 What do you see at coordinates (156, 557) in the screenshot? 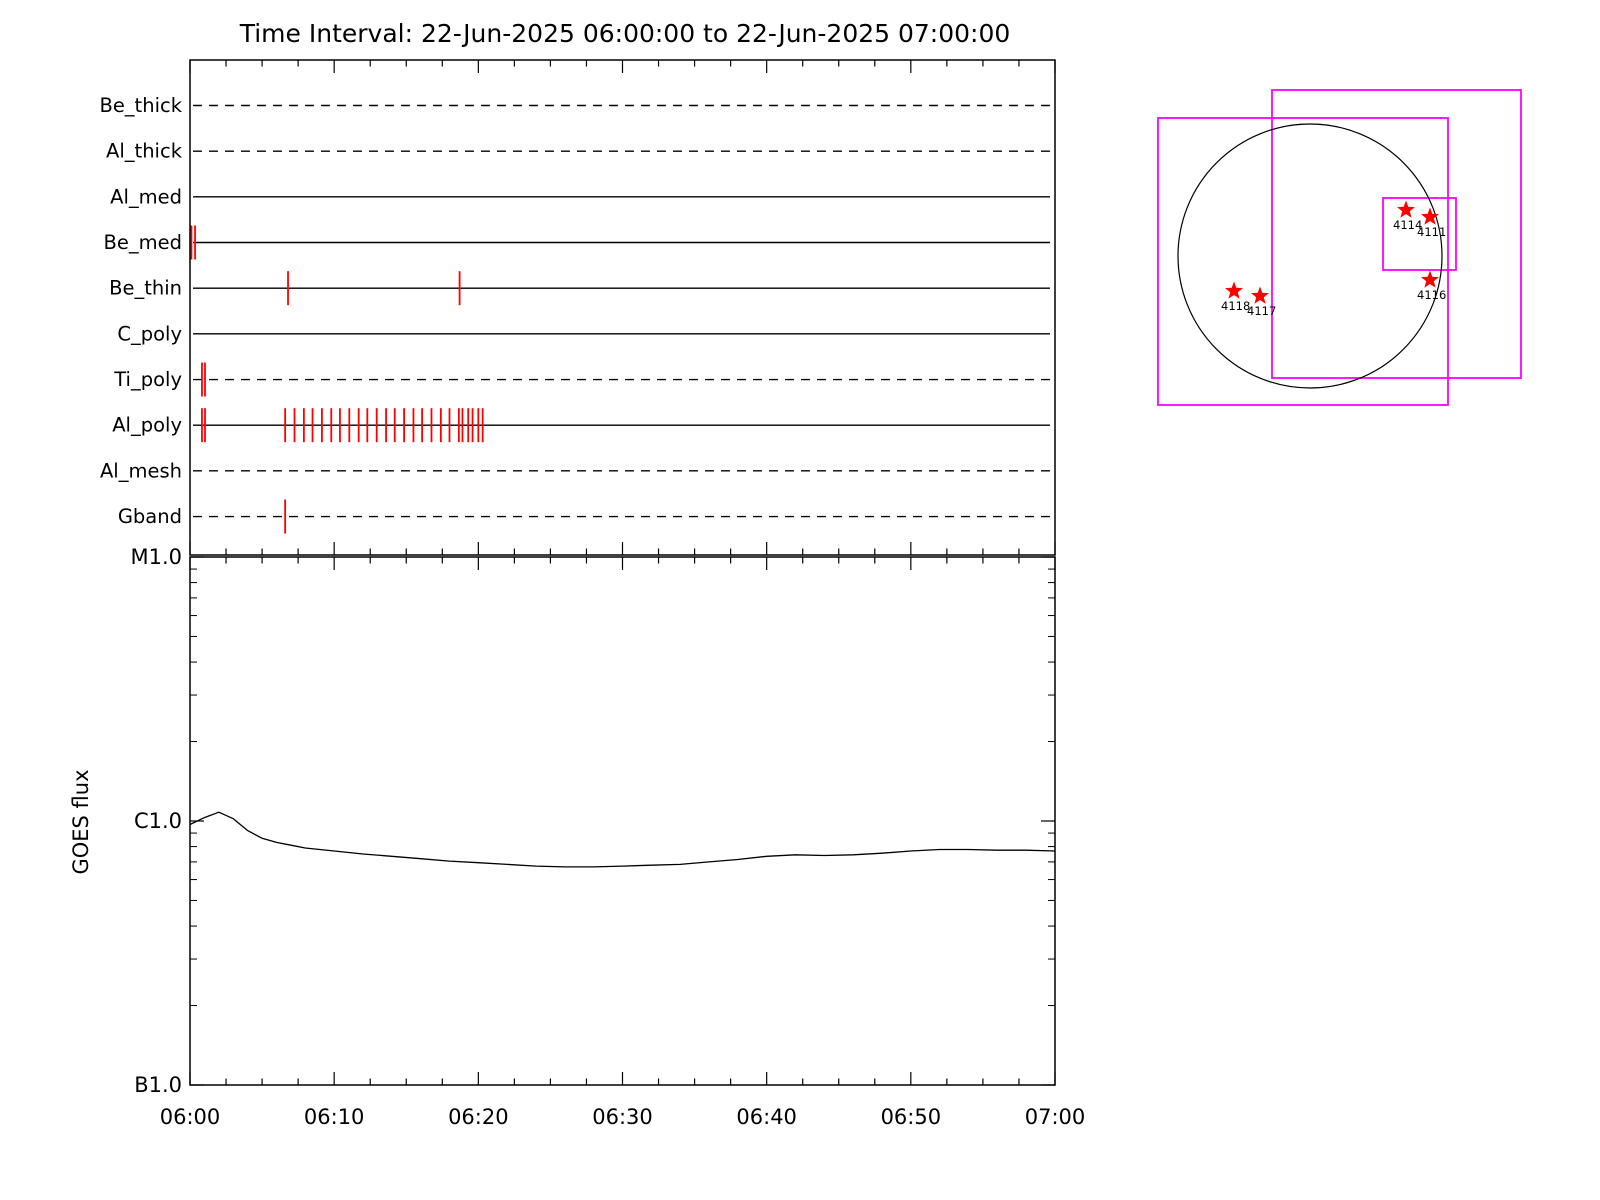
I see `y-tick-label: M1.0` at bounding box center [156, 557].